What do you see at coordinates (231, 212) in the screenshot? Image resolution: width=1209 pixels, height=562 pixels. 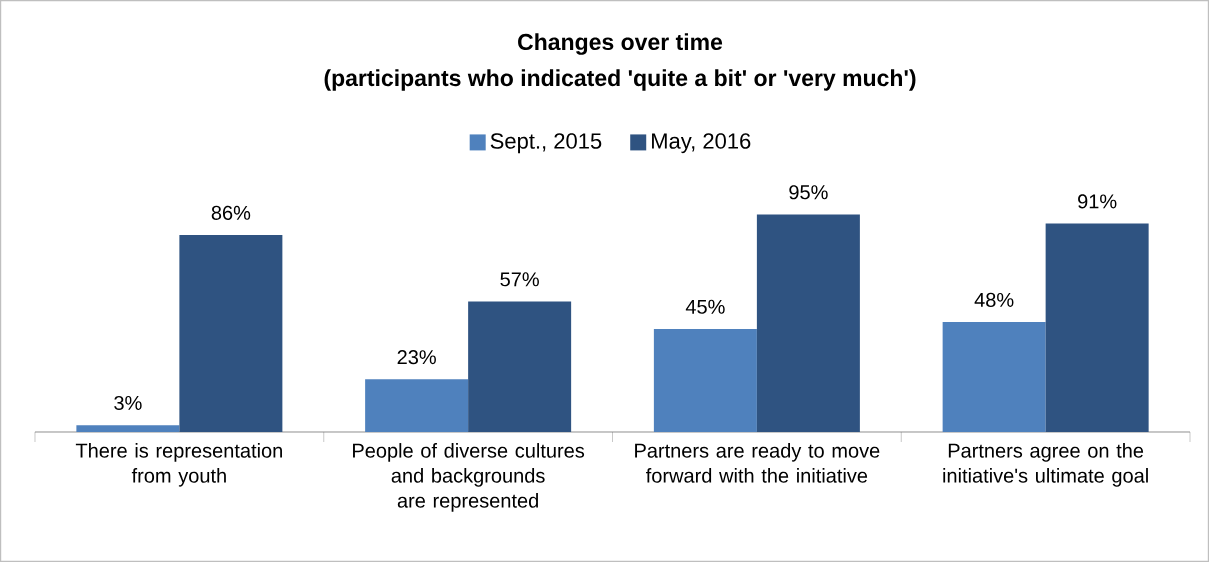 I see `data-label: 86%` at bounding box center [231, 212].